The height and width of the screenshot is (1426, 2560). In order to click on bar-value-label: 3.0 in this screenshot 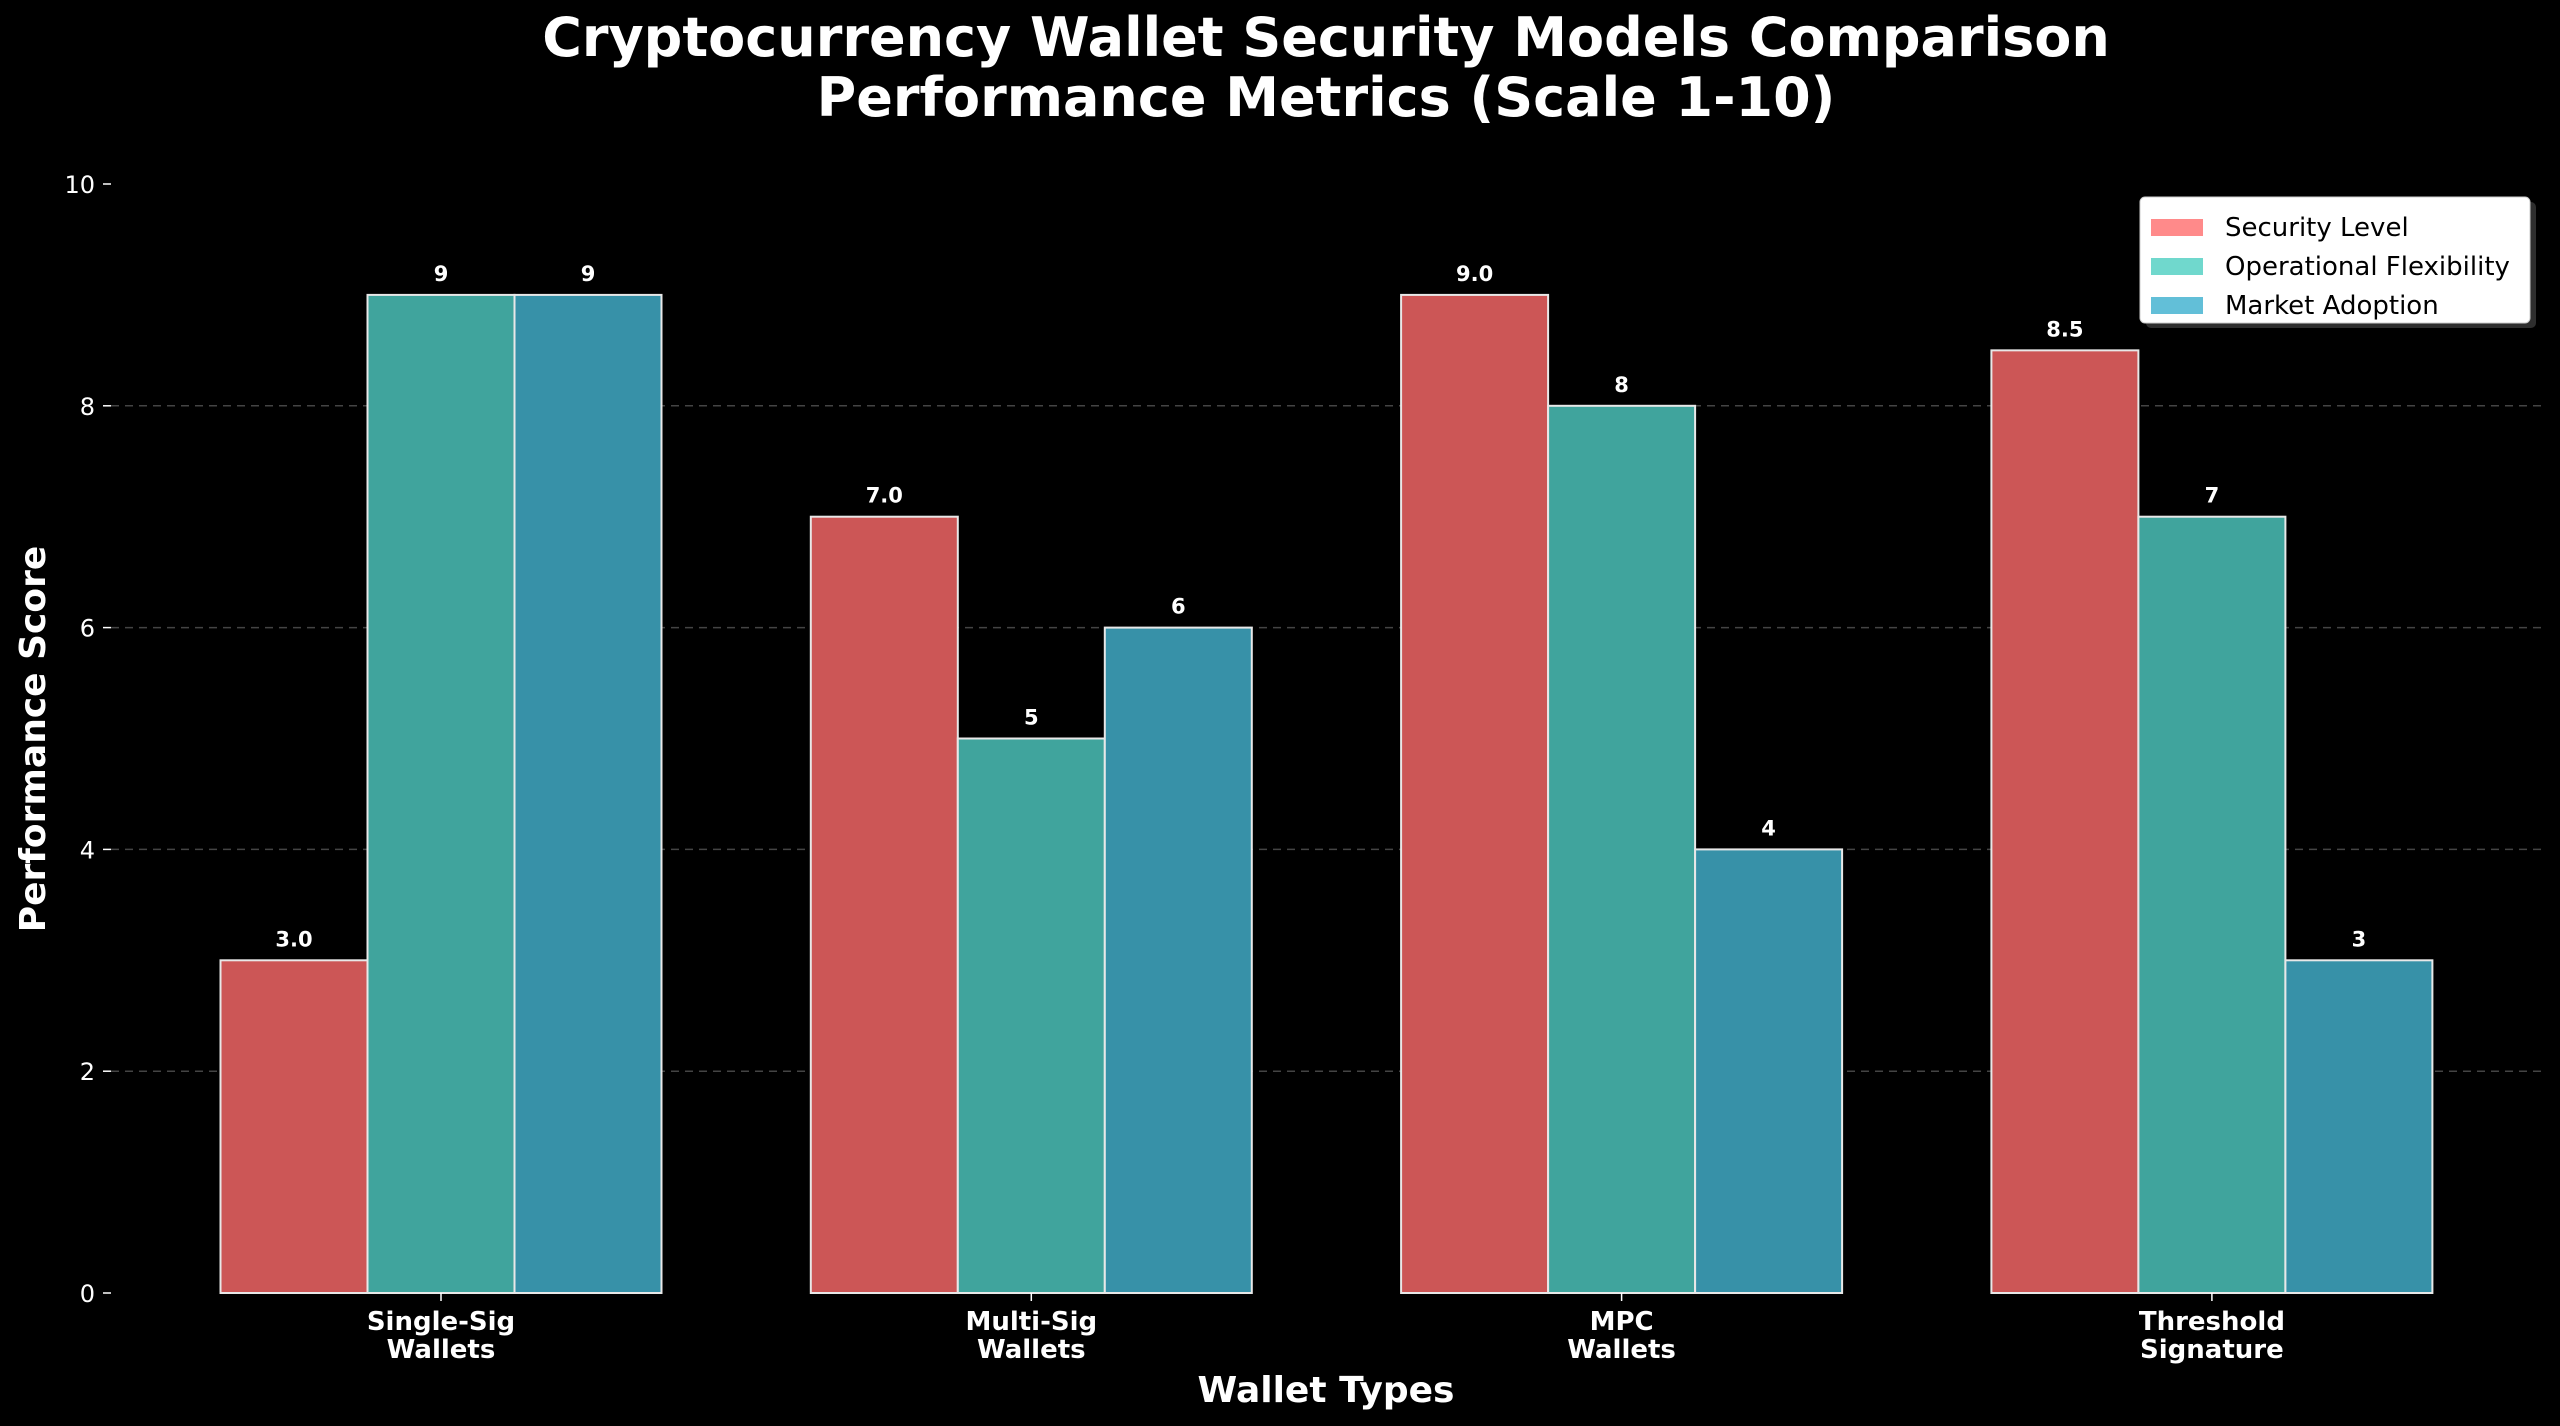, I will do `click(293, 939)`.